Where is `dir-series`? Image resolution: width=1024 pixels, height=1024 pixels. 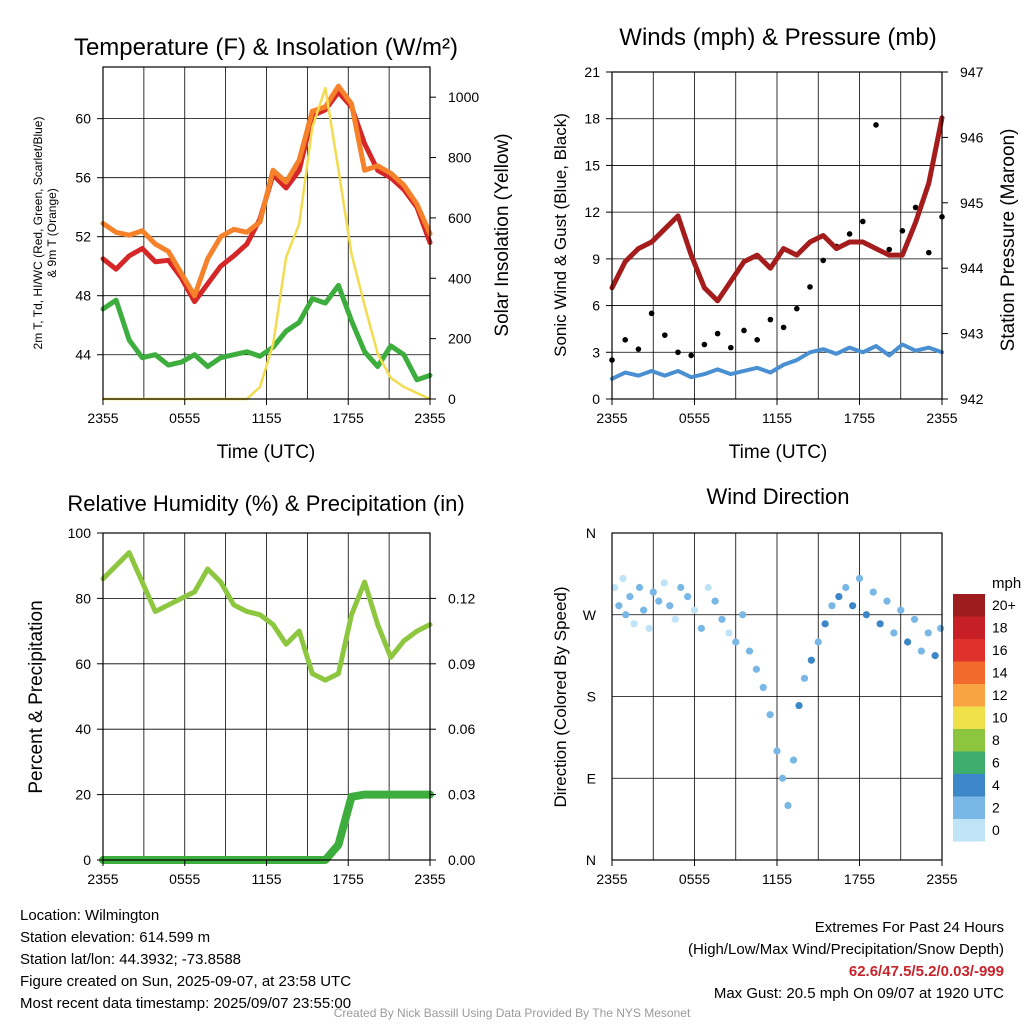 dir-series is located at coordinates (778, 692).